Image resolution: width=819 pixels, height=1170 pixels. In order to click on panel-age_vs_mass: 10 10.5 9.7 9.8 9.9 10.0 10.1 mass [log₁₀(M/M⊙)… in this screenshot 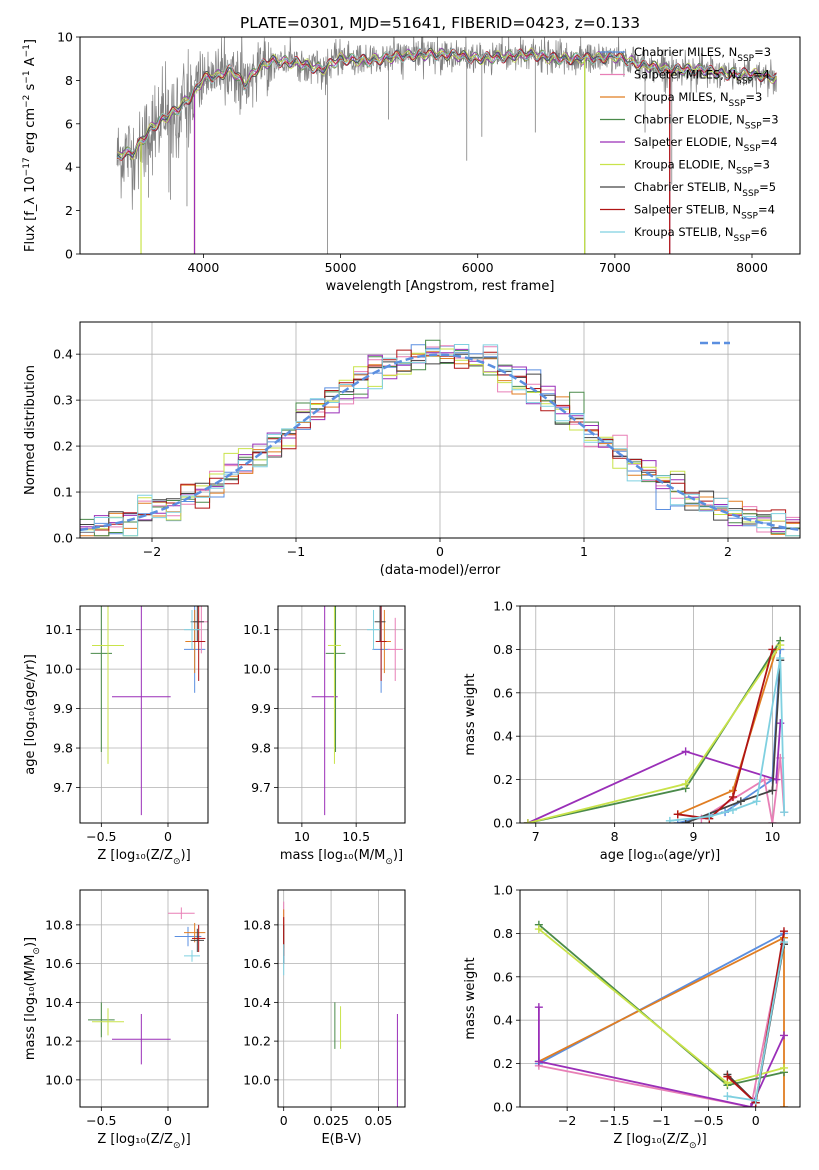, I will do `click(324, 736)`.